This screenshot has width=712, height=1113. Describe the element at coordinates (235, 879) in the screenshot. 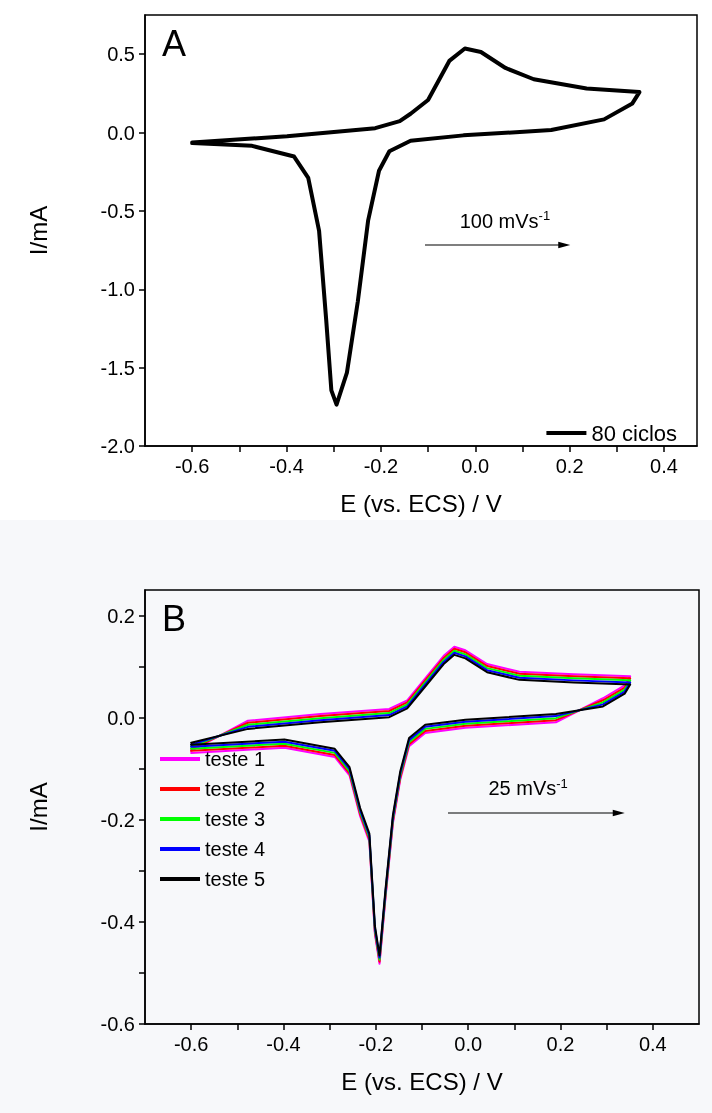

I see `legend-label: teste 5` at that location.